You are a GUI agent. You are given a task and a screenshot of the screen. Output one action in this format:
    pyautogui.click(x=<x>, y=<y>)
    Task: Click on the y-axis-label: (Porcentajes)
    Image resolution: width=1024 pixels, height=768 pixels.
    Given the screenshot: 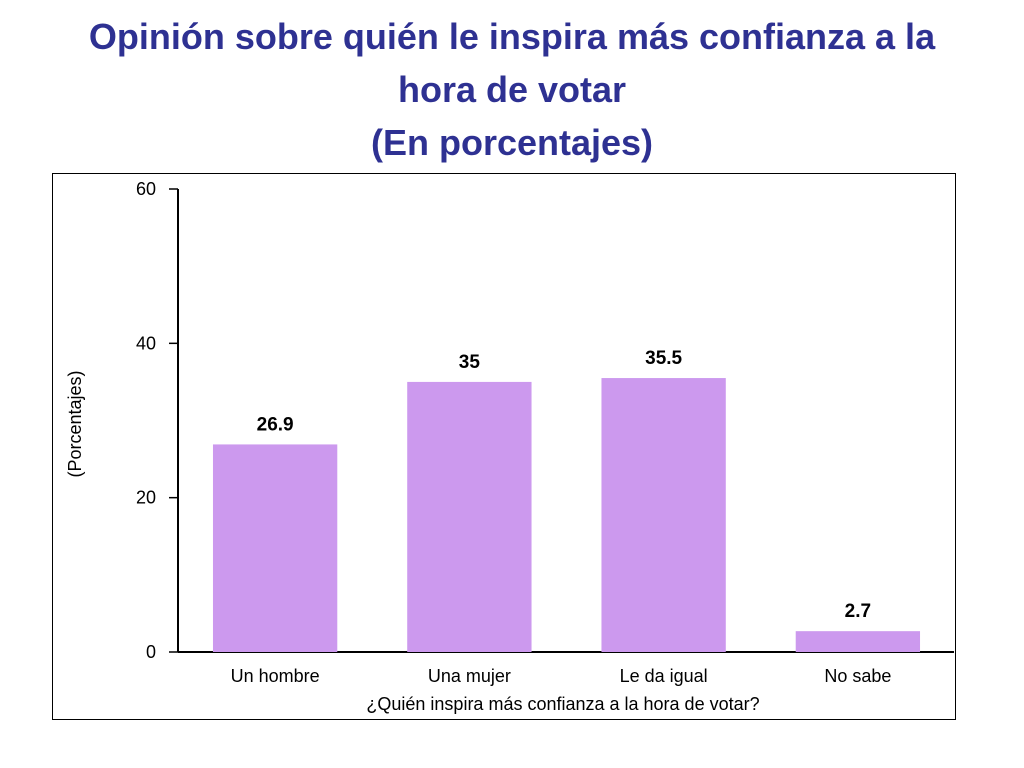 What is the action you would take?
    pyautogui.click(x=75, y=423)
    